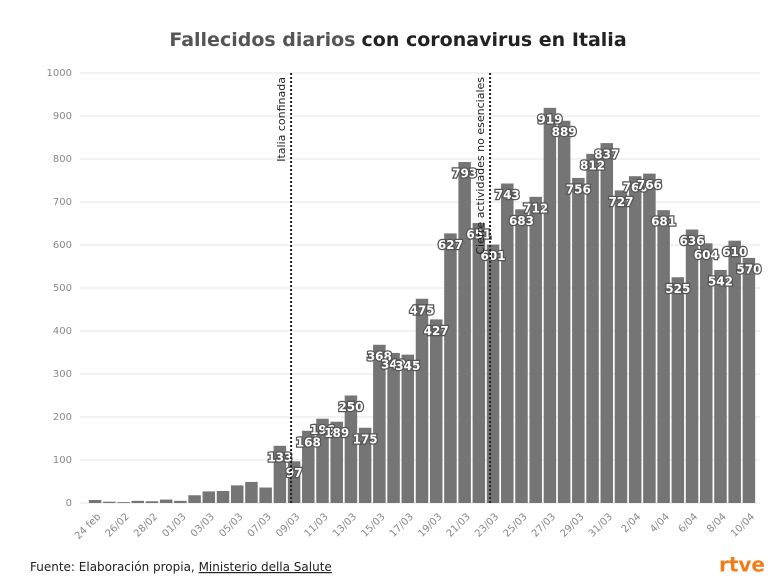 The height and width of the screenshot is (588, 781). What do you see at coordinates (734, 252) in the screenshot?
I see `value-label: 610` at bounding box center [734, 252].